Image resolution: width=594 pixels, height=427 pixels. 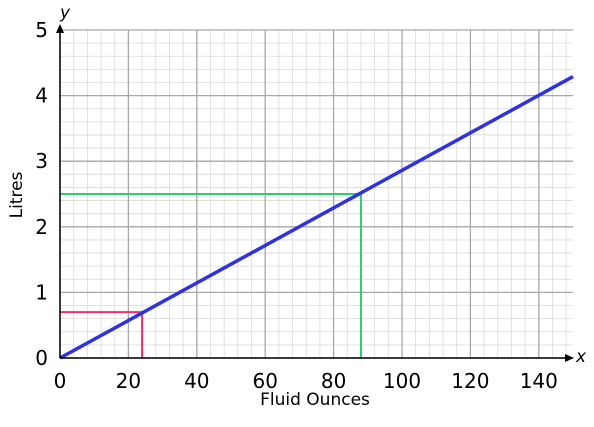 I want to click on x-tick-label: 20, so click(x=128, y=381).